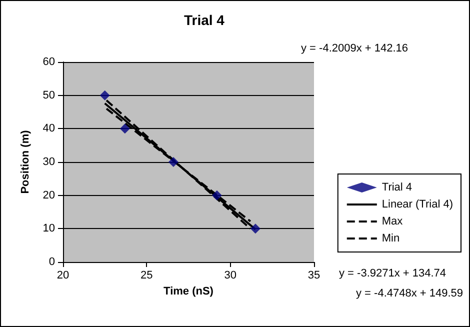 The image size is (470, 327). What do you see at coordinates (391, 238) in the screenshot?
I see `legend-label: Min` at bounding box center [391, 238].